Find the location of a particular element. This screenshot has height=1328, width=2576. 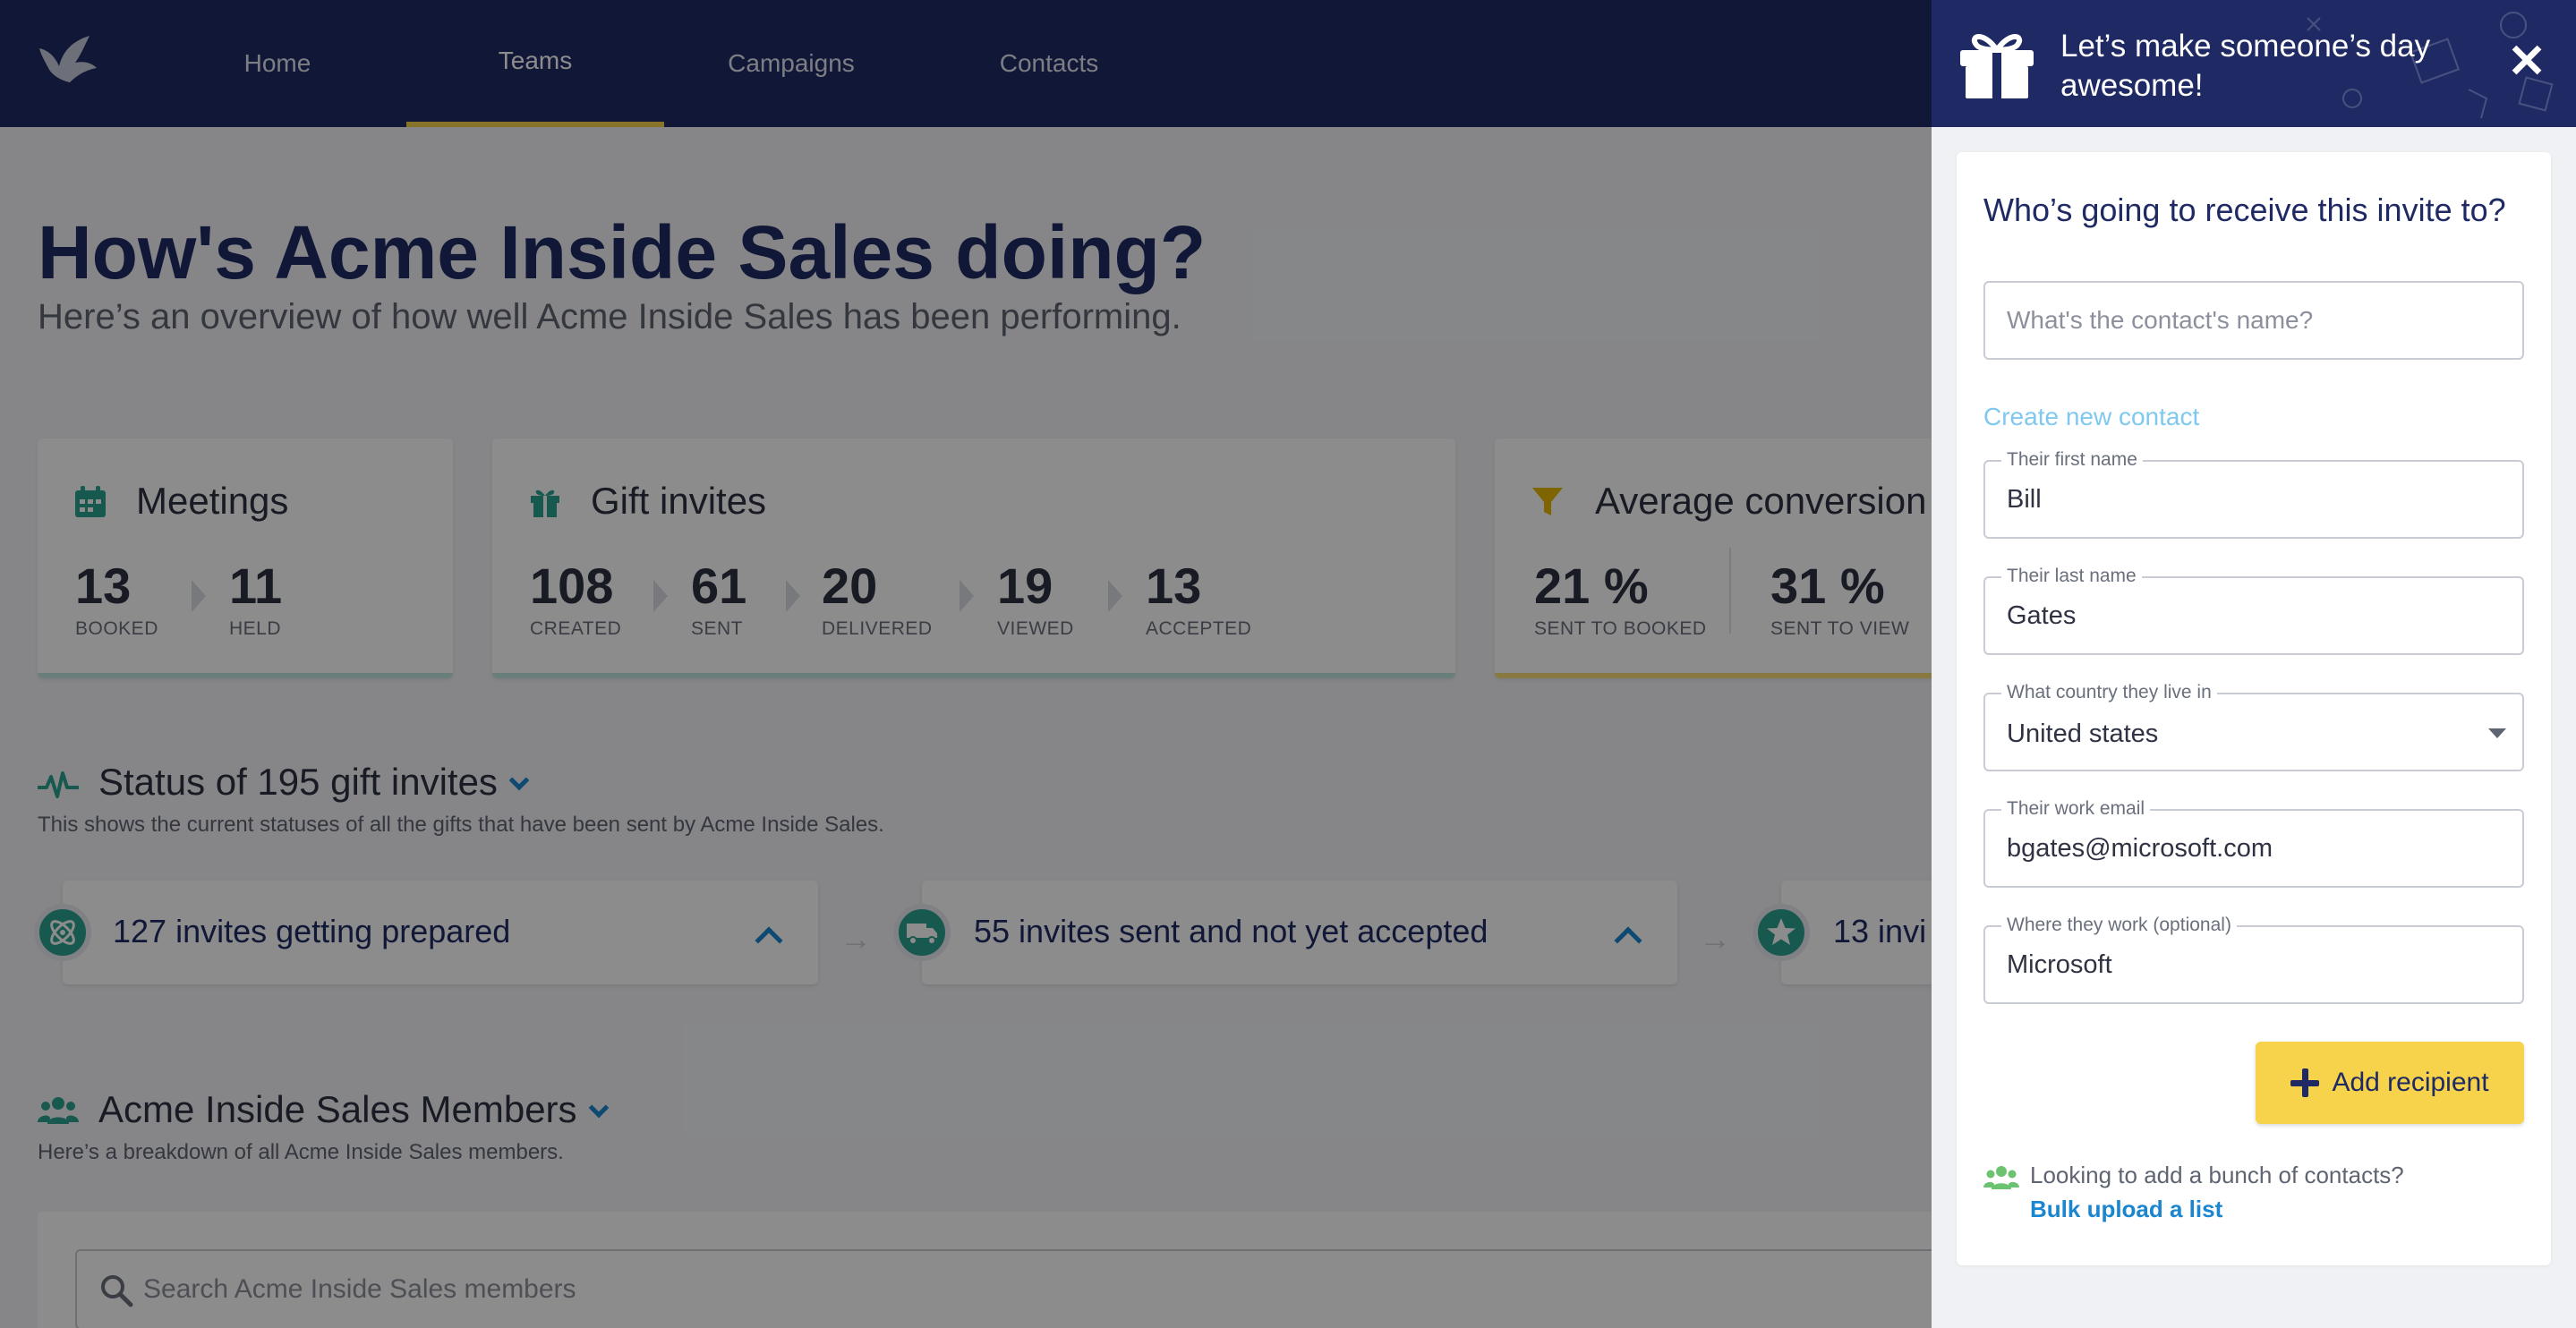

bulk-prompt-text: Looking to add a bunch of contacts? is located at coordinates (2217, 1175).